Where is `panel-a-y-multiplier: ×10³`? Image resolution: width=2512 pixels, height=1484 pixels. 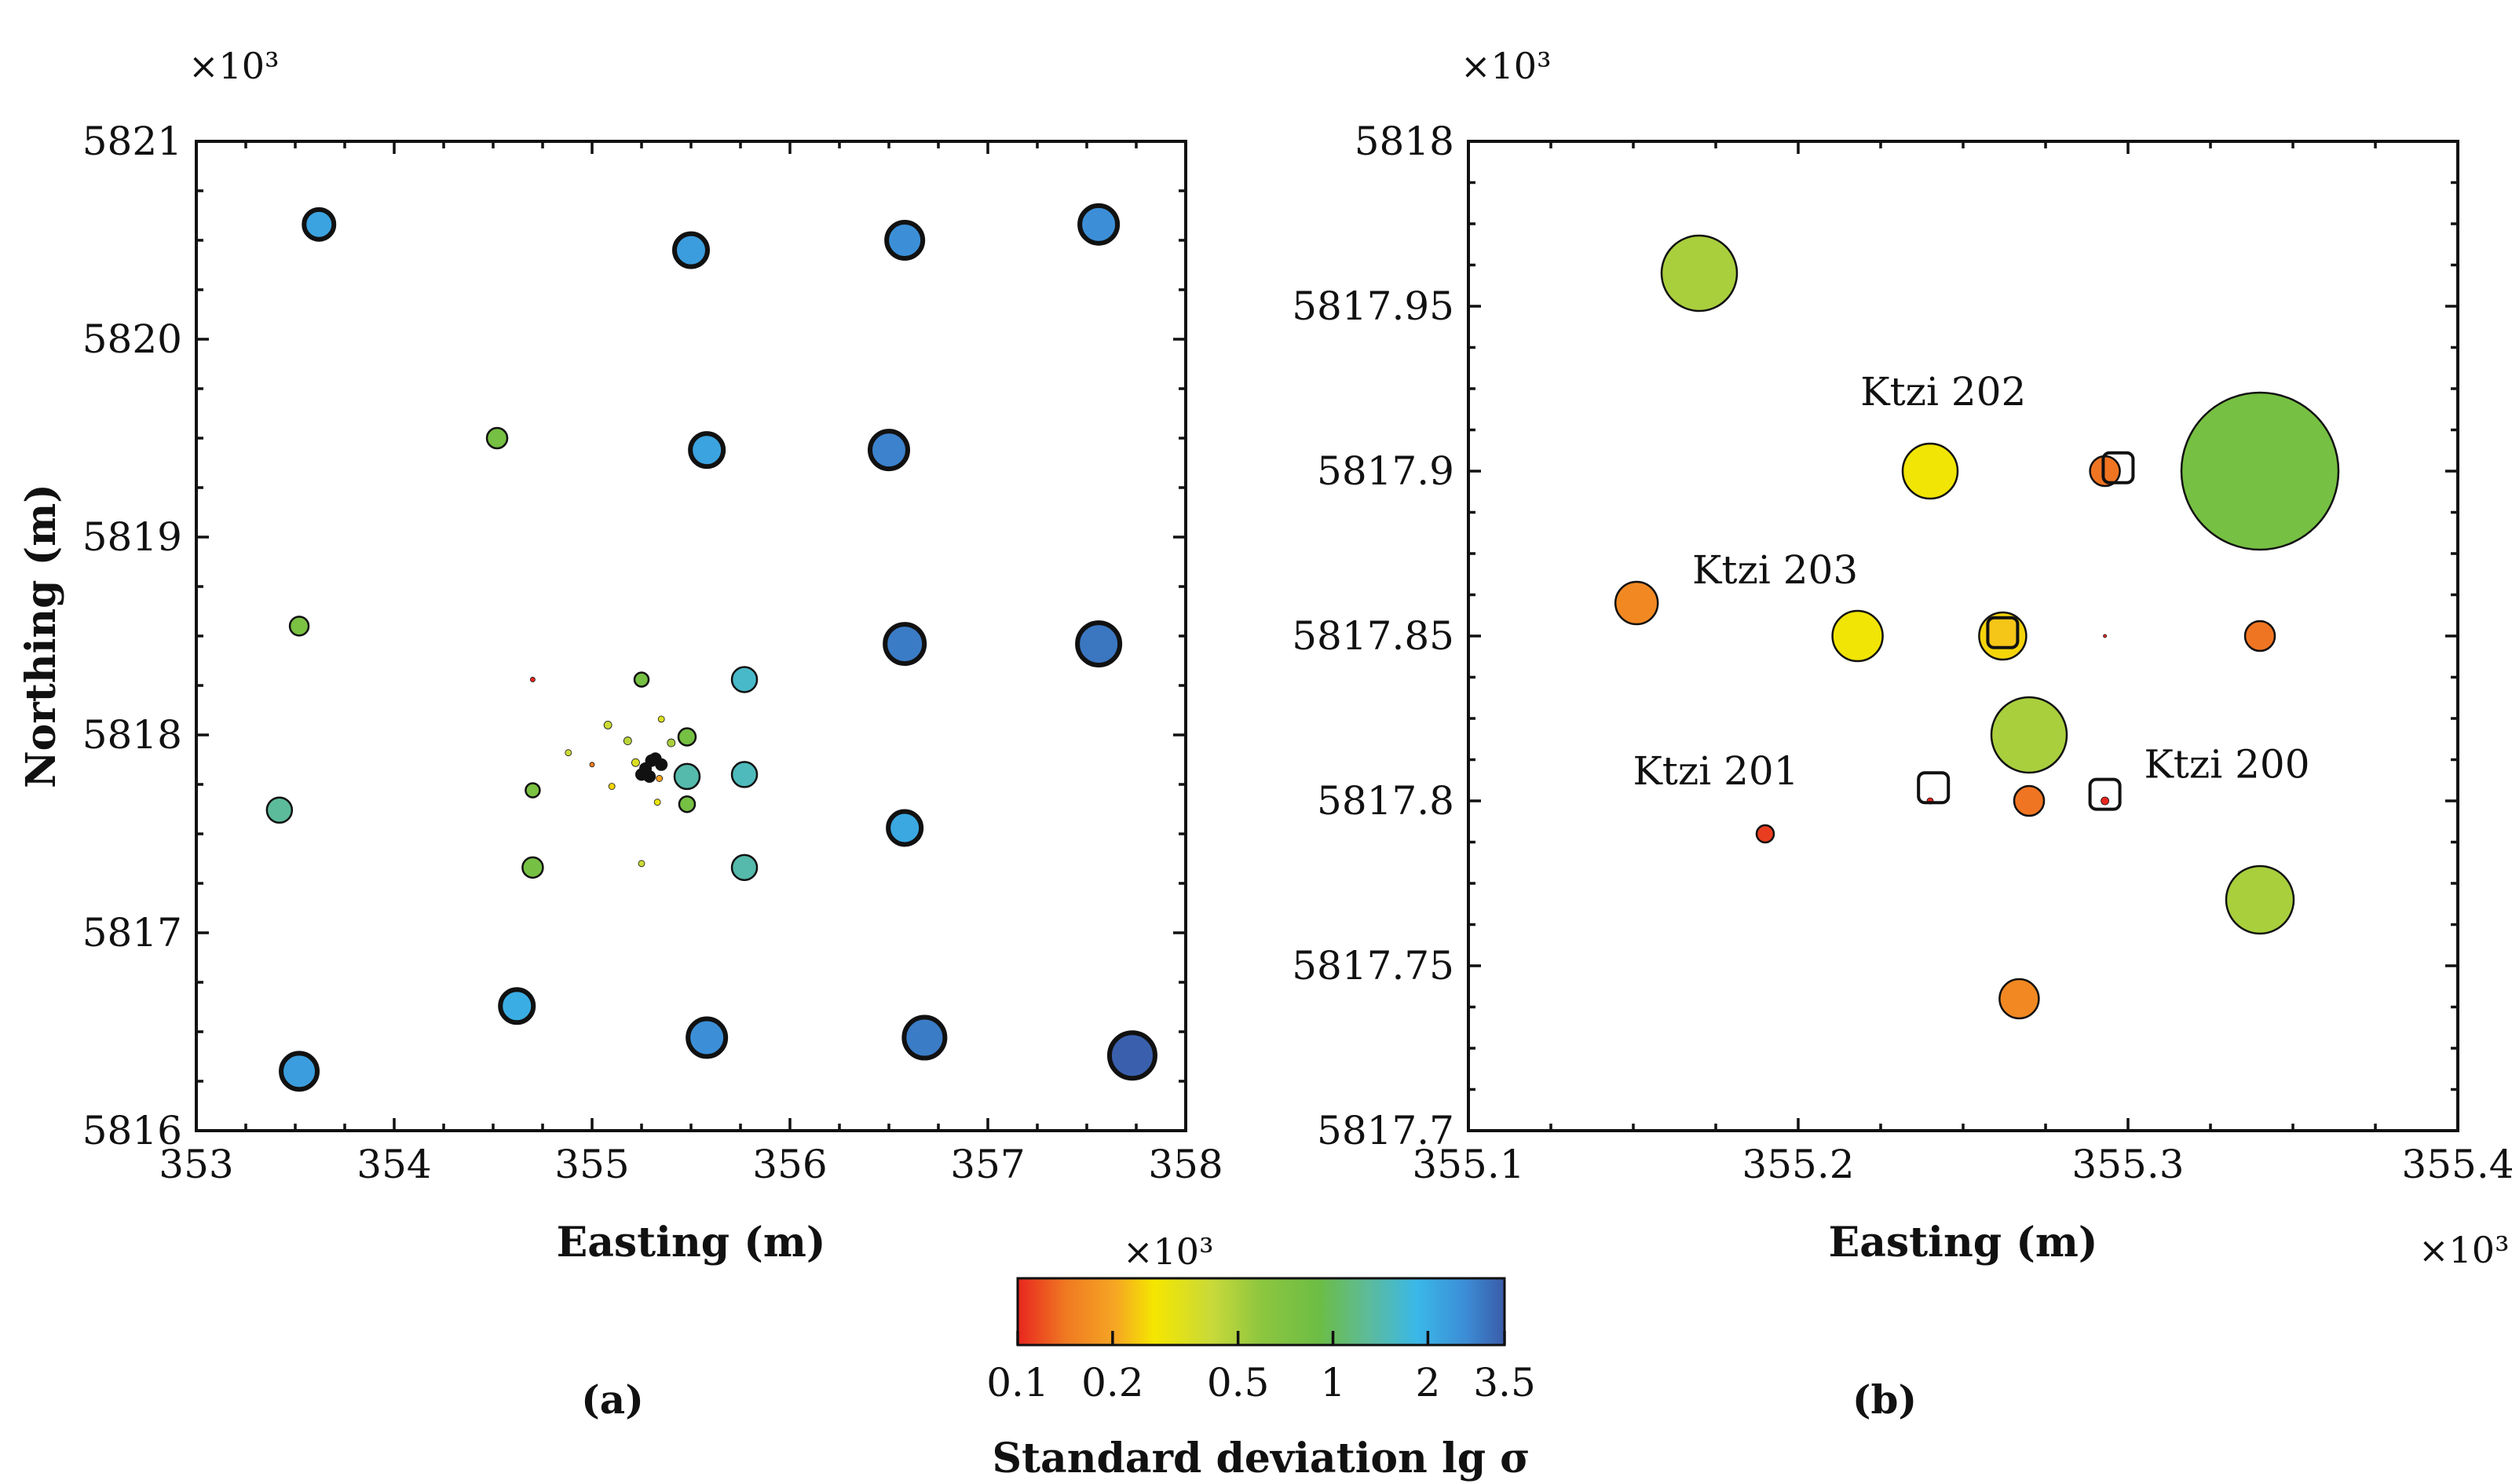 panel-a-y-multiplier: ×10³ is located at coordinates (234, 66).